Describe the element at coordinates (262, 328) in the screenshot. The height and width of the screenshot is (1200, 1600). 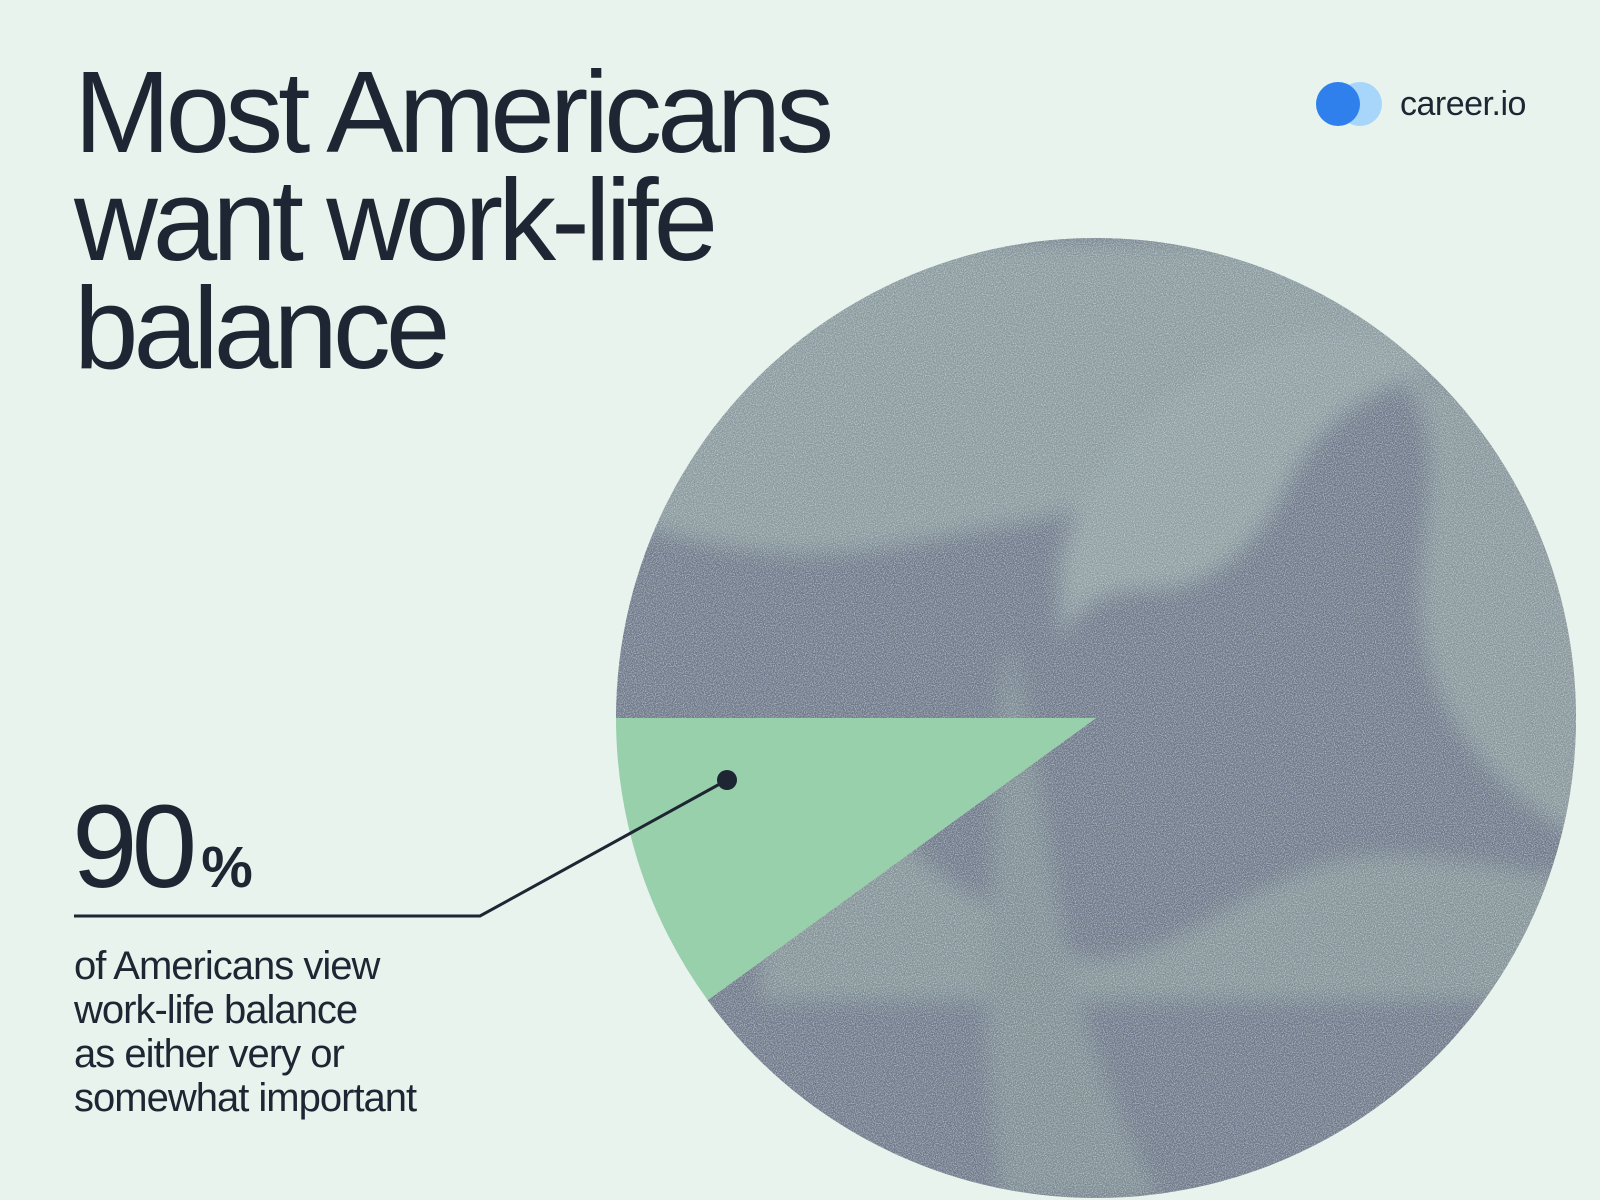
I see `title-line-3: balance` at that location.